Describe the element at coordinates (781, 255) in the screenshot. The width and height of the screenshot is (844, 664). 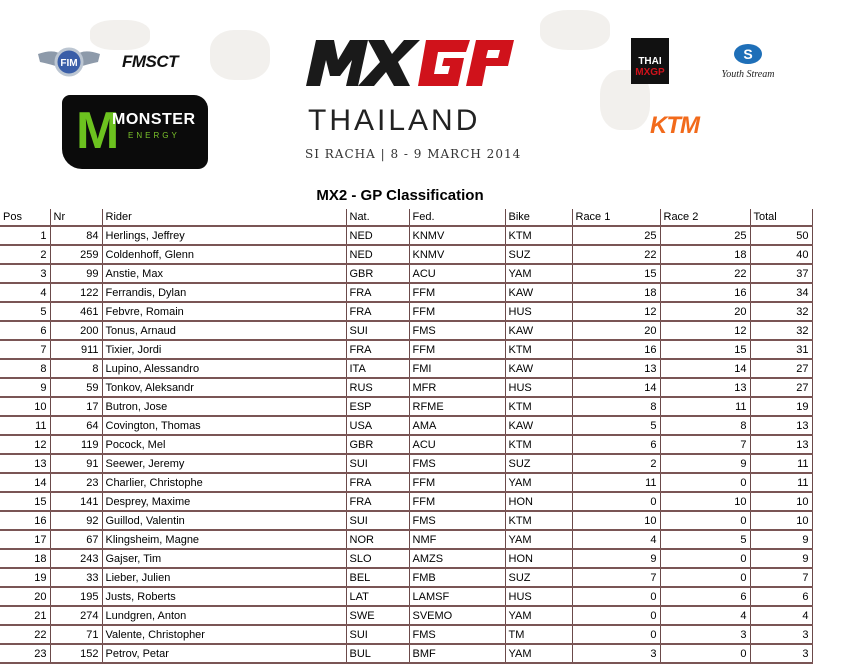
I see `cell-total: 40` at that location.